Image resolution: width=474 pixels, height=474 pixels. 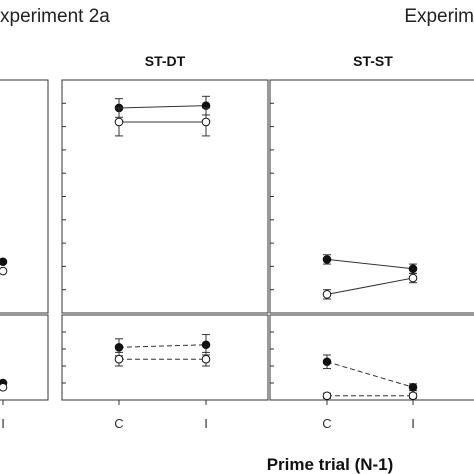 What do you see at coordinates (165, 61) in the screenshot?
I see `panel-title: ST-DT` at bounding box center [165, 61].